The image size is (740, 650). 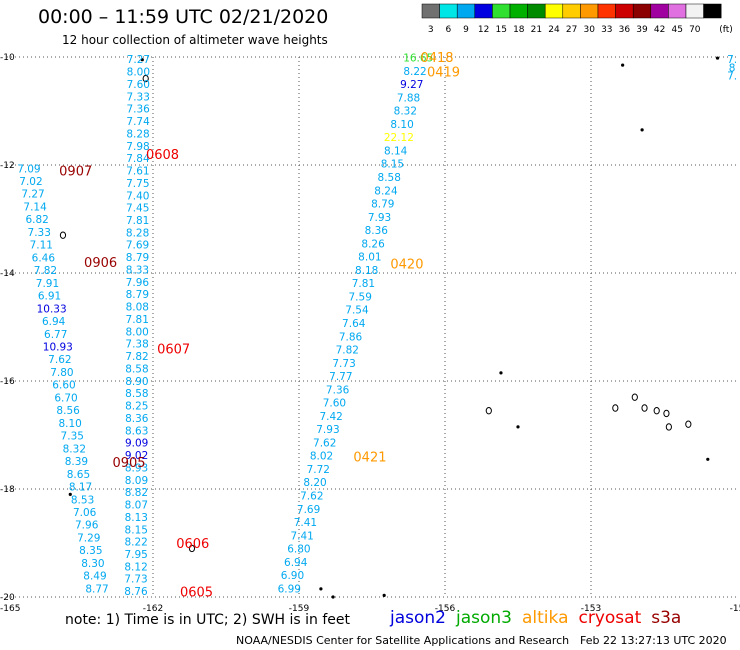 What do you see at coordinates (653, 640) in the screenshot?
I see `generated-timestamp: Feb 22 13:27:13 UTC 2020` at bounding box center [653, 640].